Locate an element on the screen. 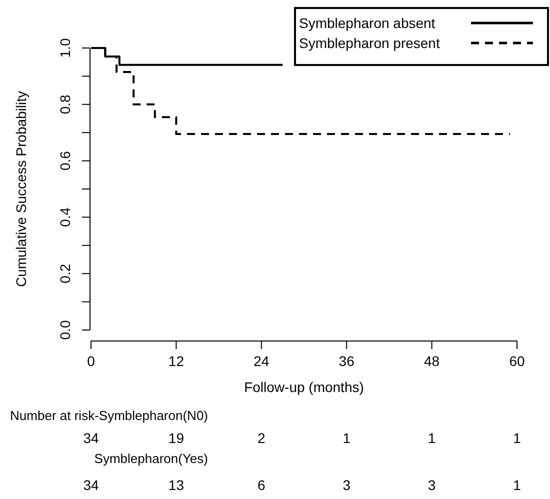 This screenshot has height=499, width=550. y-axis-title: Cumulative Success Probability is located at coordinates (21, 189).